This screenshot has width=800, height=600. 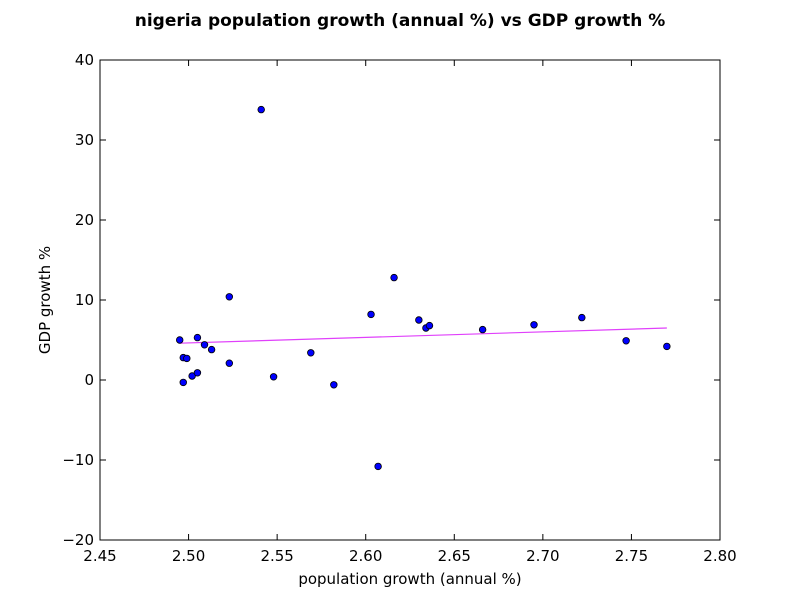 I want to click on x-tick-label: 2.70, so click(x=542, y=556).